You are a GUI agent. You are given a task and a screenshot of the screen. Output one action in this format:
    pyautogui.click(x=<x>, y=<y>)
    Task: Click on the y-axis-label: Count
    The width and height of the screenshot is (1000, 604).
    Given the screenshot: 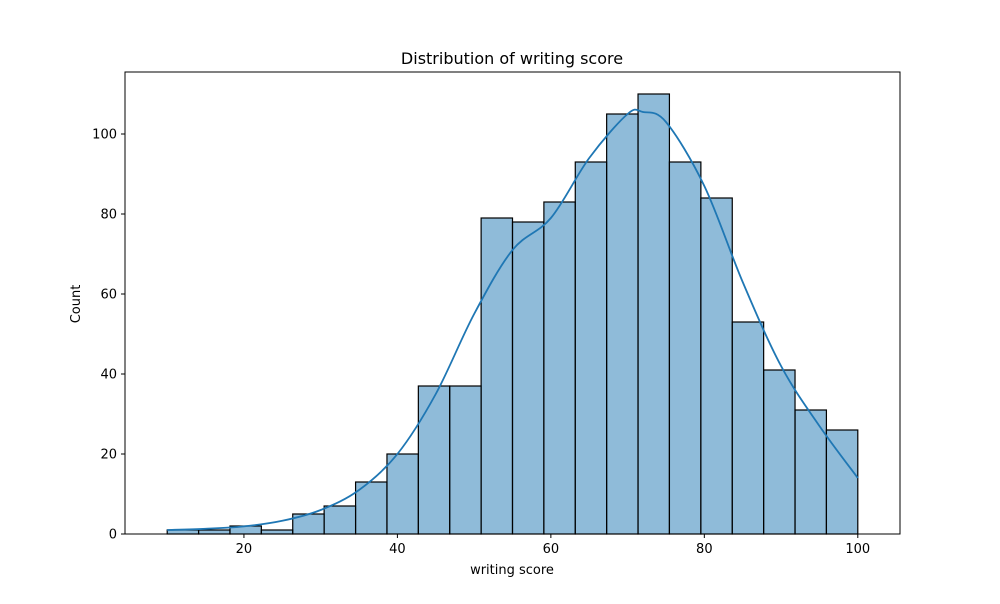 What is the action you would take?
    pyautogui.click(x=76, y=304)
    